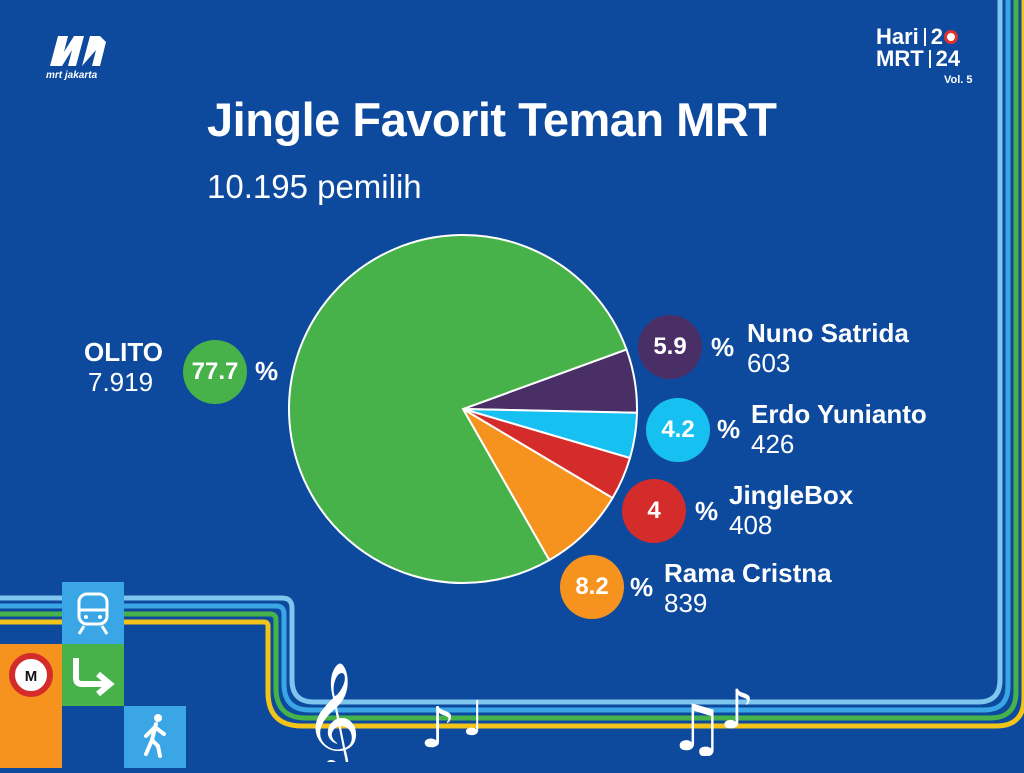  I want to click on slice-name: JingleBox, so click(791, 495).